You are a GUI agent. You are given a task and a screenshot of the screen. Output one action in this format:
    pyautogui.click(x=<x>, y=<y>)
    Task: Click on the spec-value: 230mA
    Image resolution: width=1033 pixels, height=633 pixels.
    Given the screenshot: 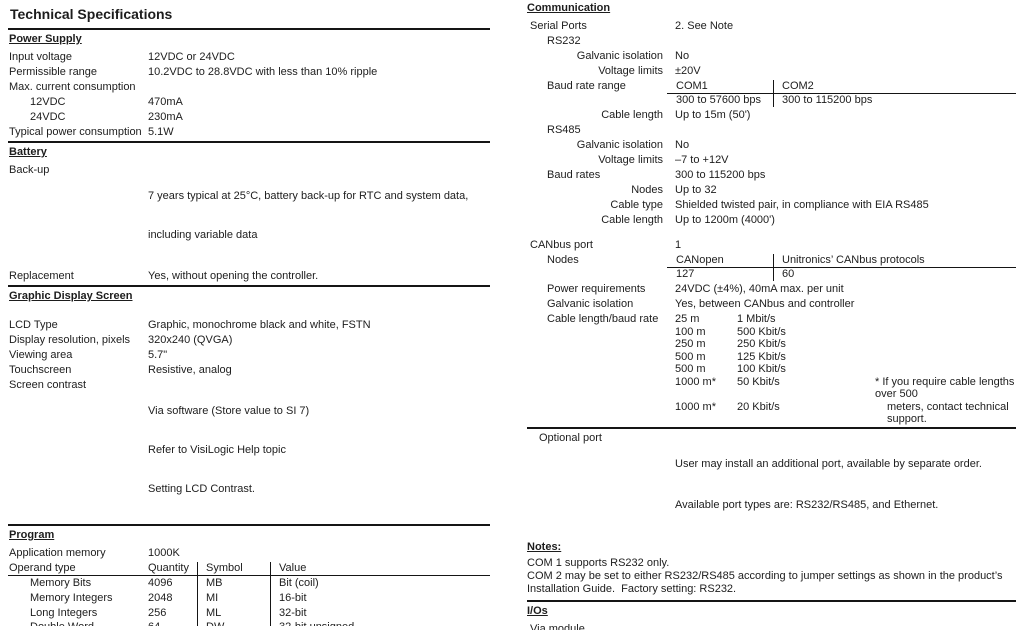 What is the action you would take?
    pyautogui.click(x=165, y=117)
    